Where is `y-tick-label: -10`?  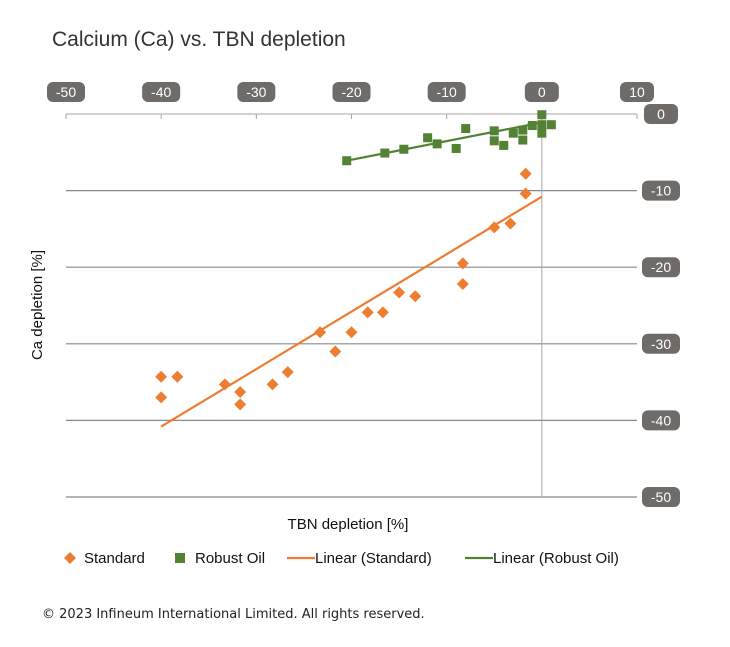 y-tick-label: -10 is located at coordinates (661, 190).